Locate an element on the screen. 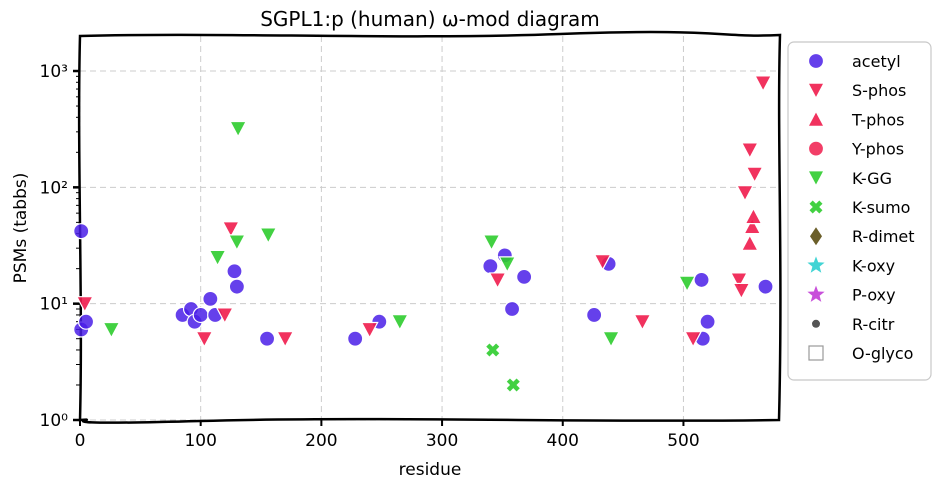 The height and width of the screenshot is (492, 941). legend-label: S-phos is located at coordinates (879, 90).